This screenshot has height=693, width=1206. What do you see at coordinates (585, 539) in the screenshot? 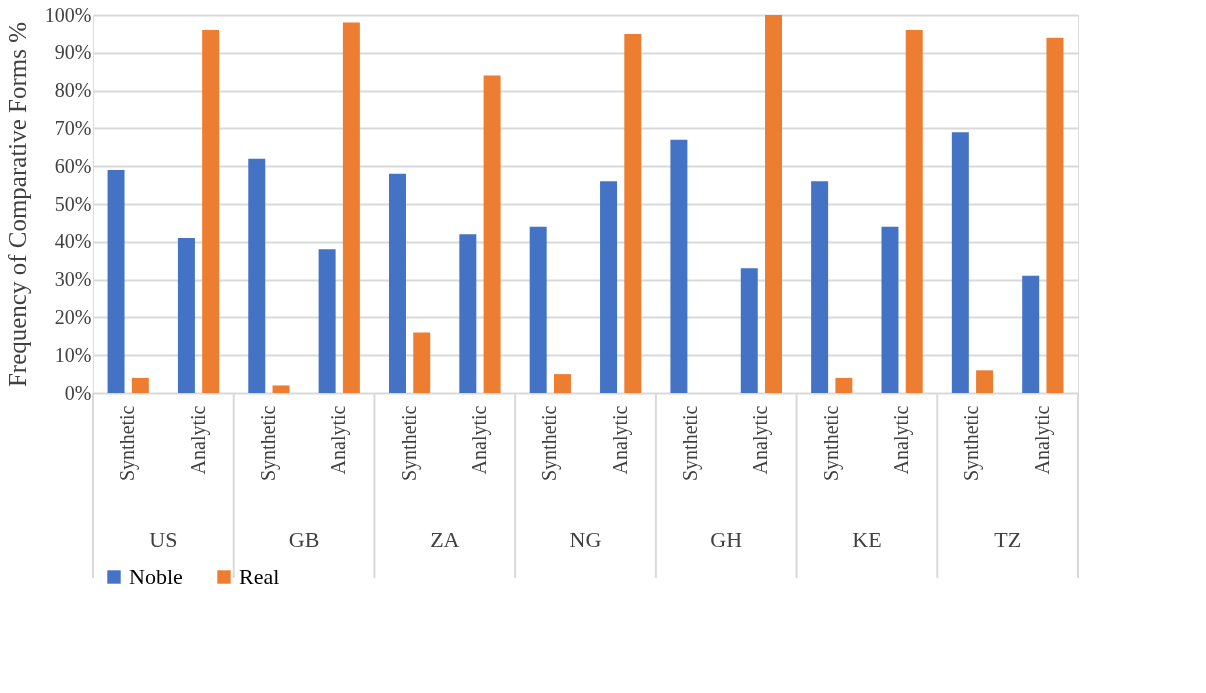
I see `text: NG` at bounding box center [585, 539].